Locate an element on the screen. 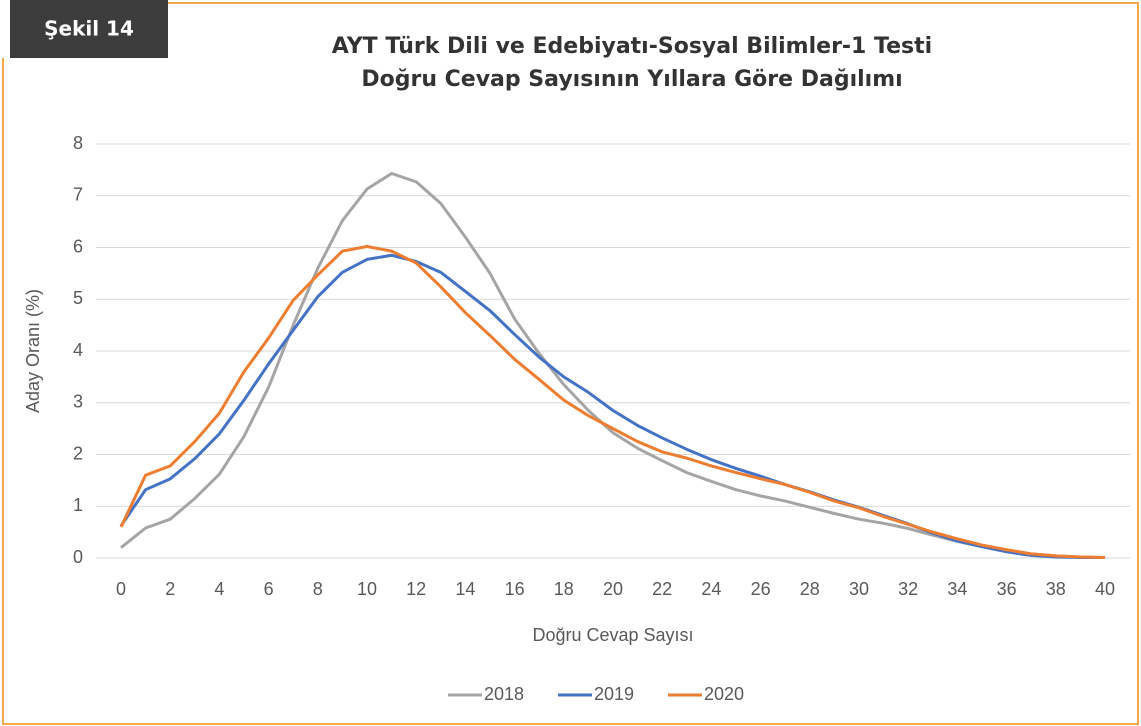 The width and height of the screenshot is (1141, 726). x-tick-label: 20 is located at coordinates (613, 589).